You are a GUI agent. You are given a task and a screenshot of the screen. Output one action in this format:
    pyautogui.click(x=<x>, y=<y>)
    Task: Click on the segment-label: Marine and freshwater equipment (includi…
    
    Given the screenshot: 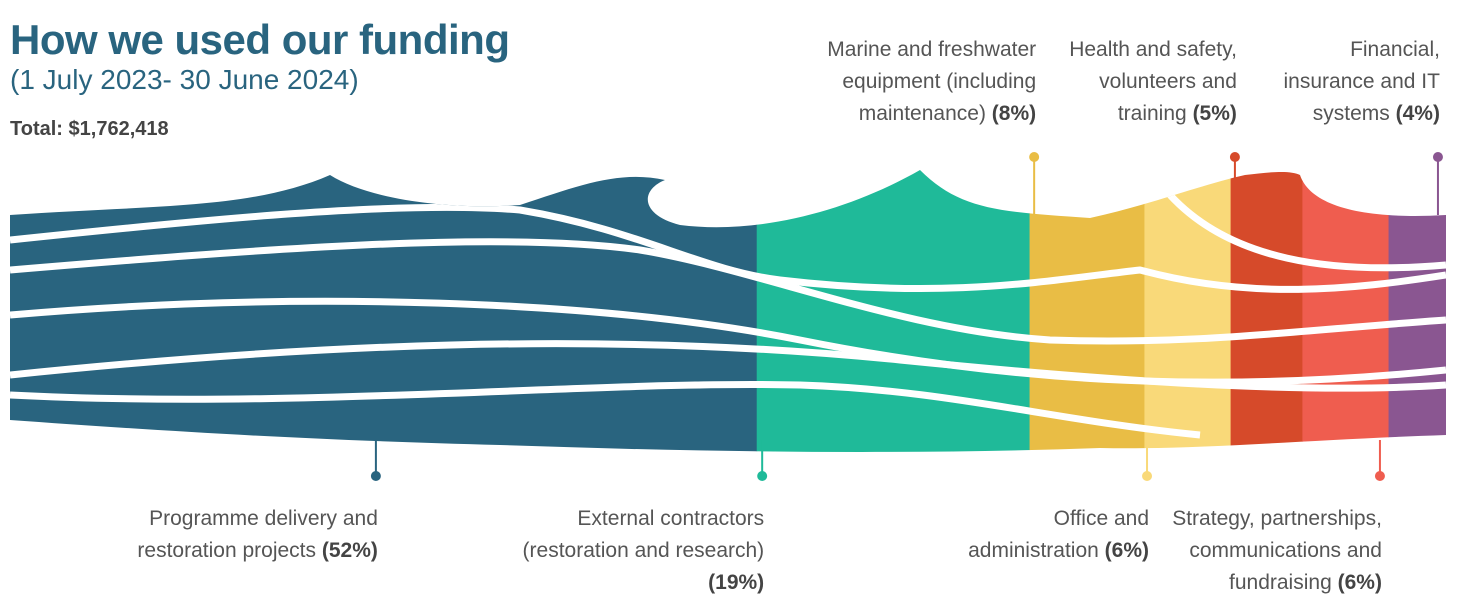 What is the action you would take?
    pyautogui.click(x=898, y=82)
    